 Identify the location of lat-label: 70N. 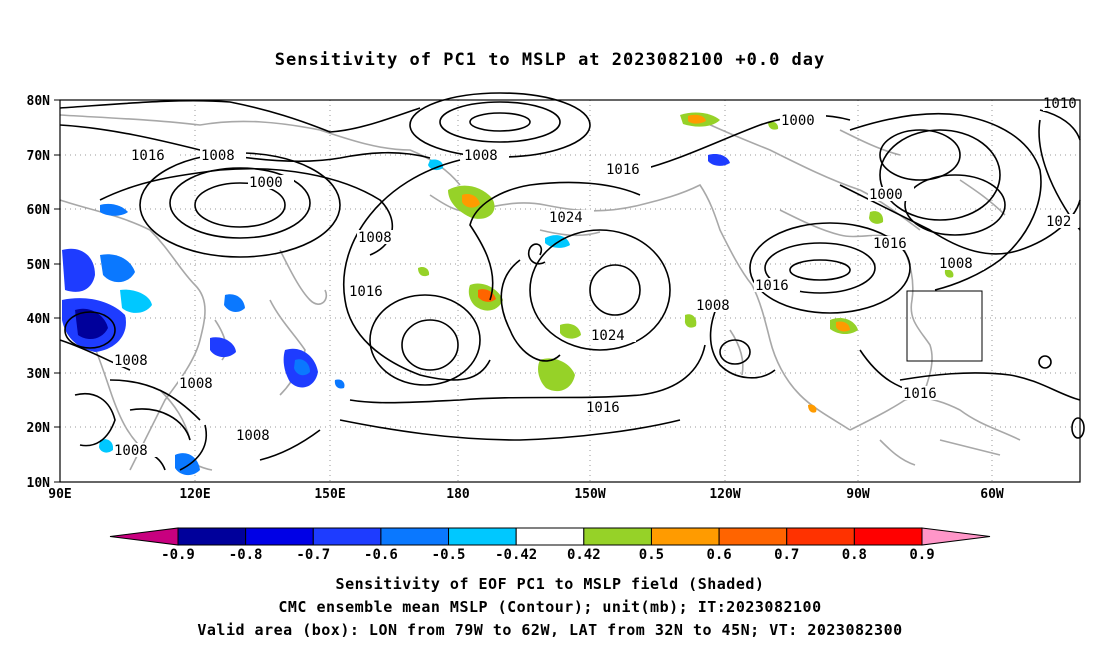
(39, 156).